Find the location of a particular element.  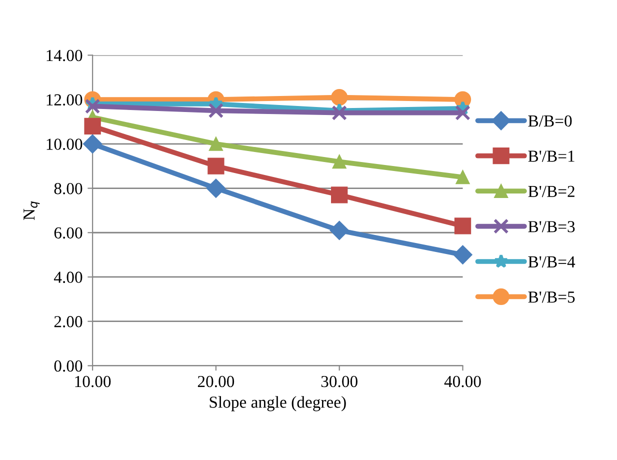

x-tick-label: 30.00 is located at coordinates (339, 382).